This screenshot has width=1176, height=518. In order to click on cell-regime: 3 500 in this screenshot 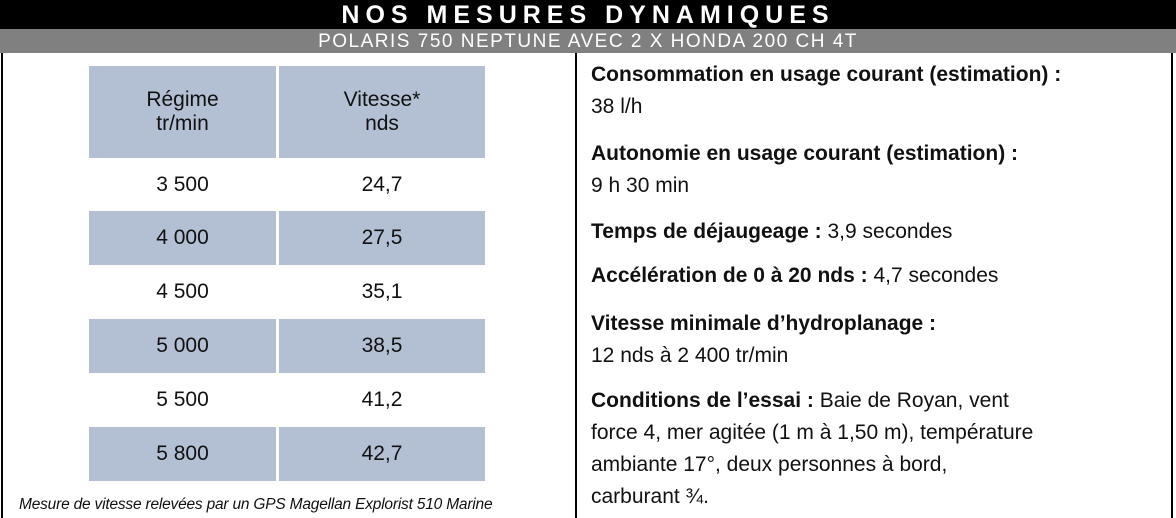, I will do `click(182, 184)`.